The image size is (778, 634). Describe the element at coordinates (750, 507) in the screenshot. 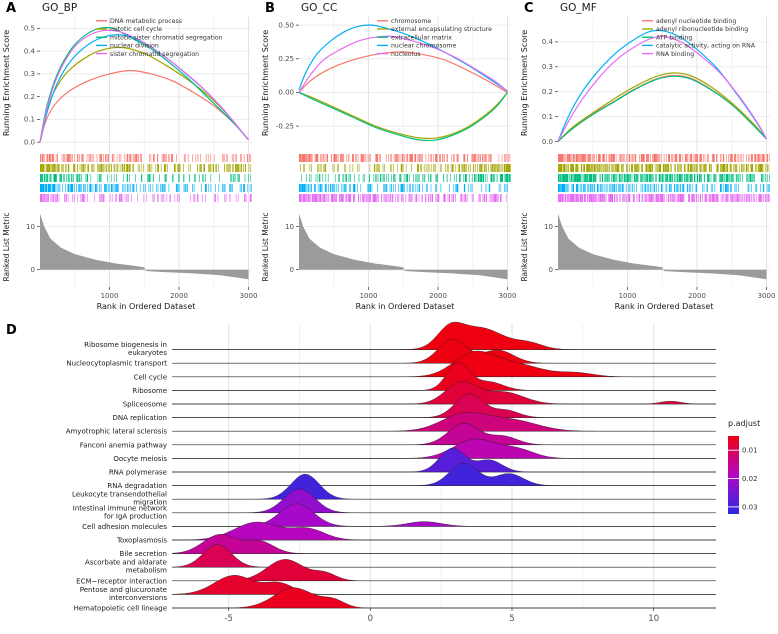

I see `svg-text: 0.03` at that location.